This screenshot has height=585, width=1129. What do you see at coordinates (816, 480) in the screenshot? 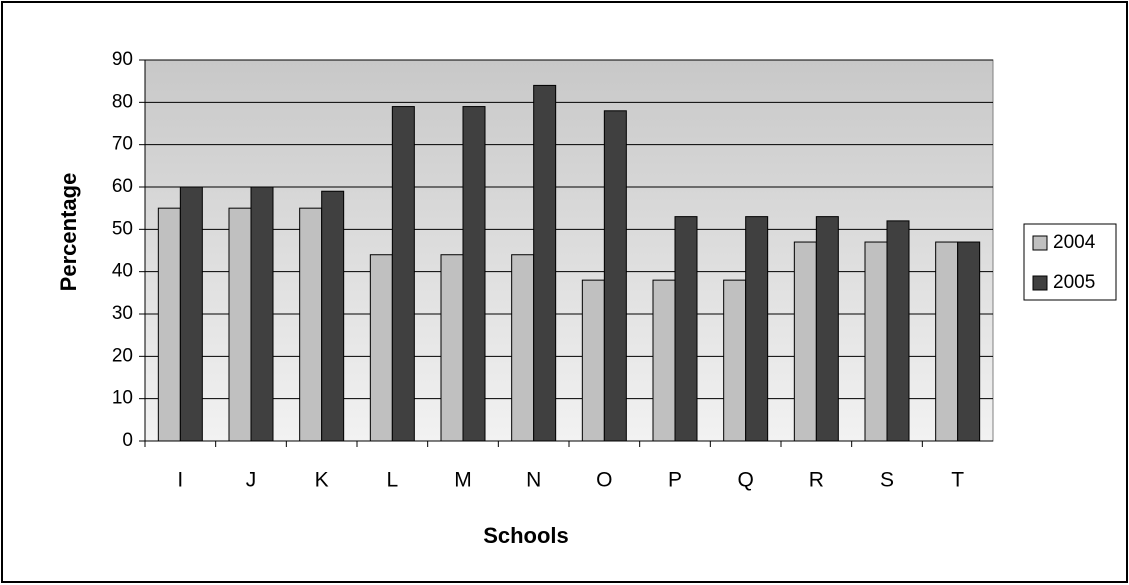
I see `x-tick-label: R` at bounding box center [816, 480].